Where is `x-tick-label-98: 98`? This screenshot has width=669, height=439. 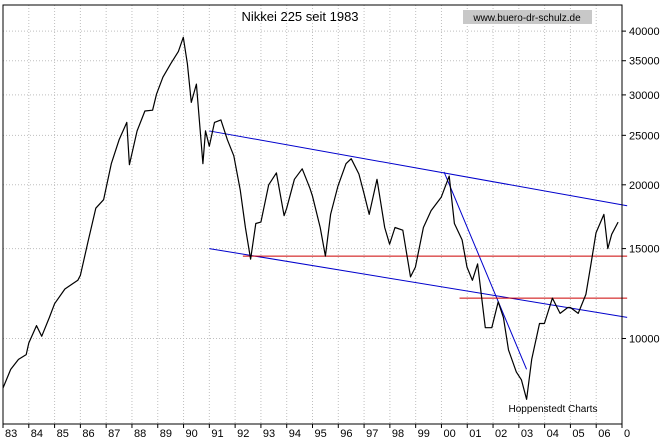 x-tick-label-98: 98 is located at coordinates (398, 433).